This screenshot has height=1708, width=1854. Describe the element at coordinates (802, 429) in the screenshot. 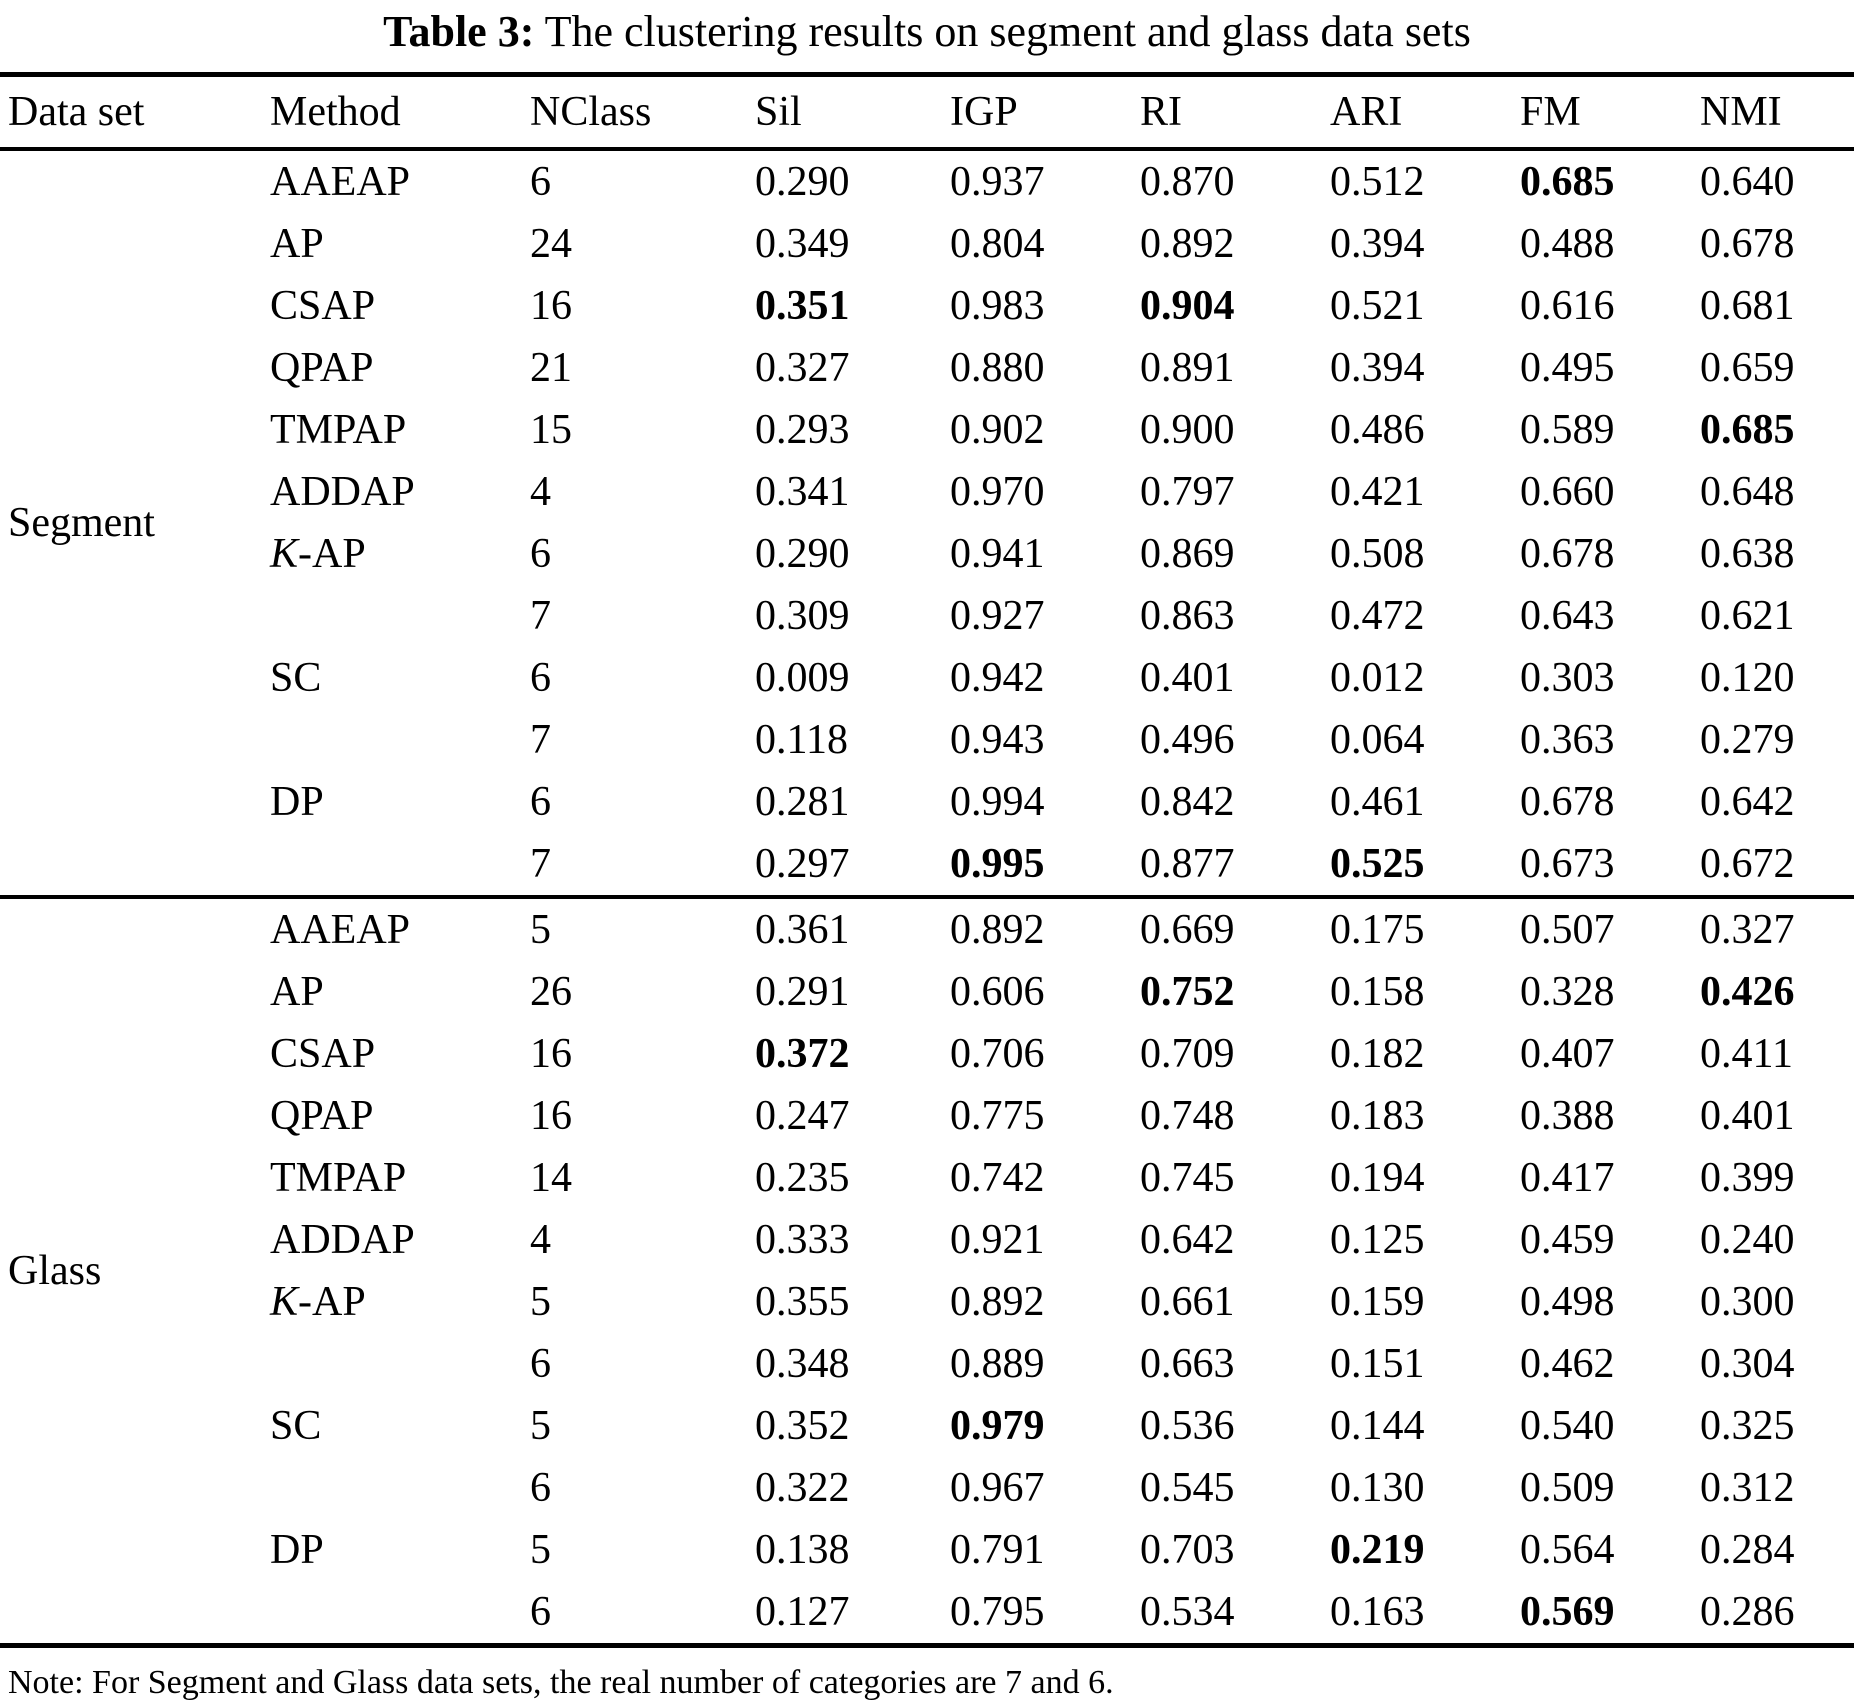

I see `cell-sil: 0.293` at that location.